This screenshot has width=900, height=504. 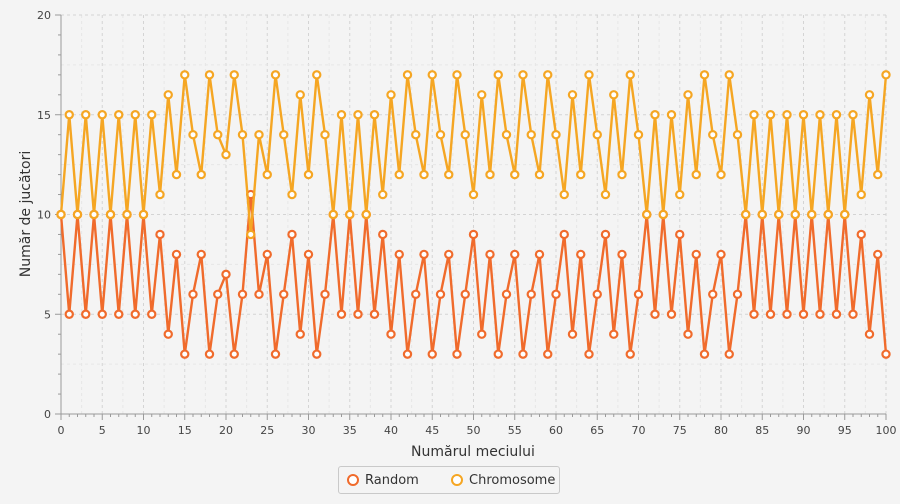 I want to click on legend-item-chromosome: Chromosome, so click(x=503, y=480).